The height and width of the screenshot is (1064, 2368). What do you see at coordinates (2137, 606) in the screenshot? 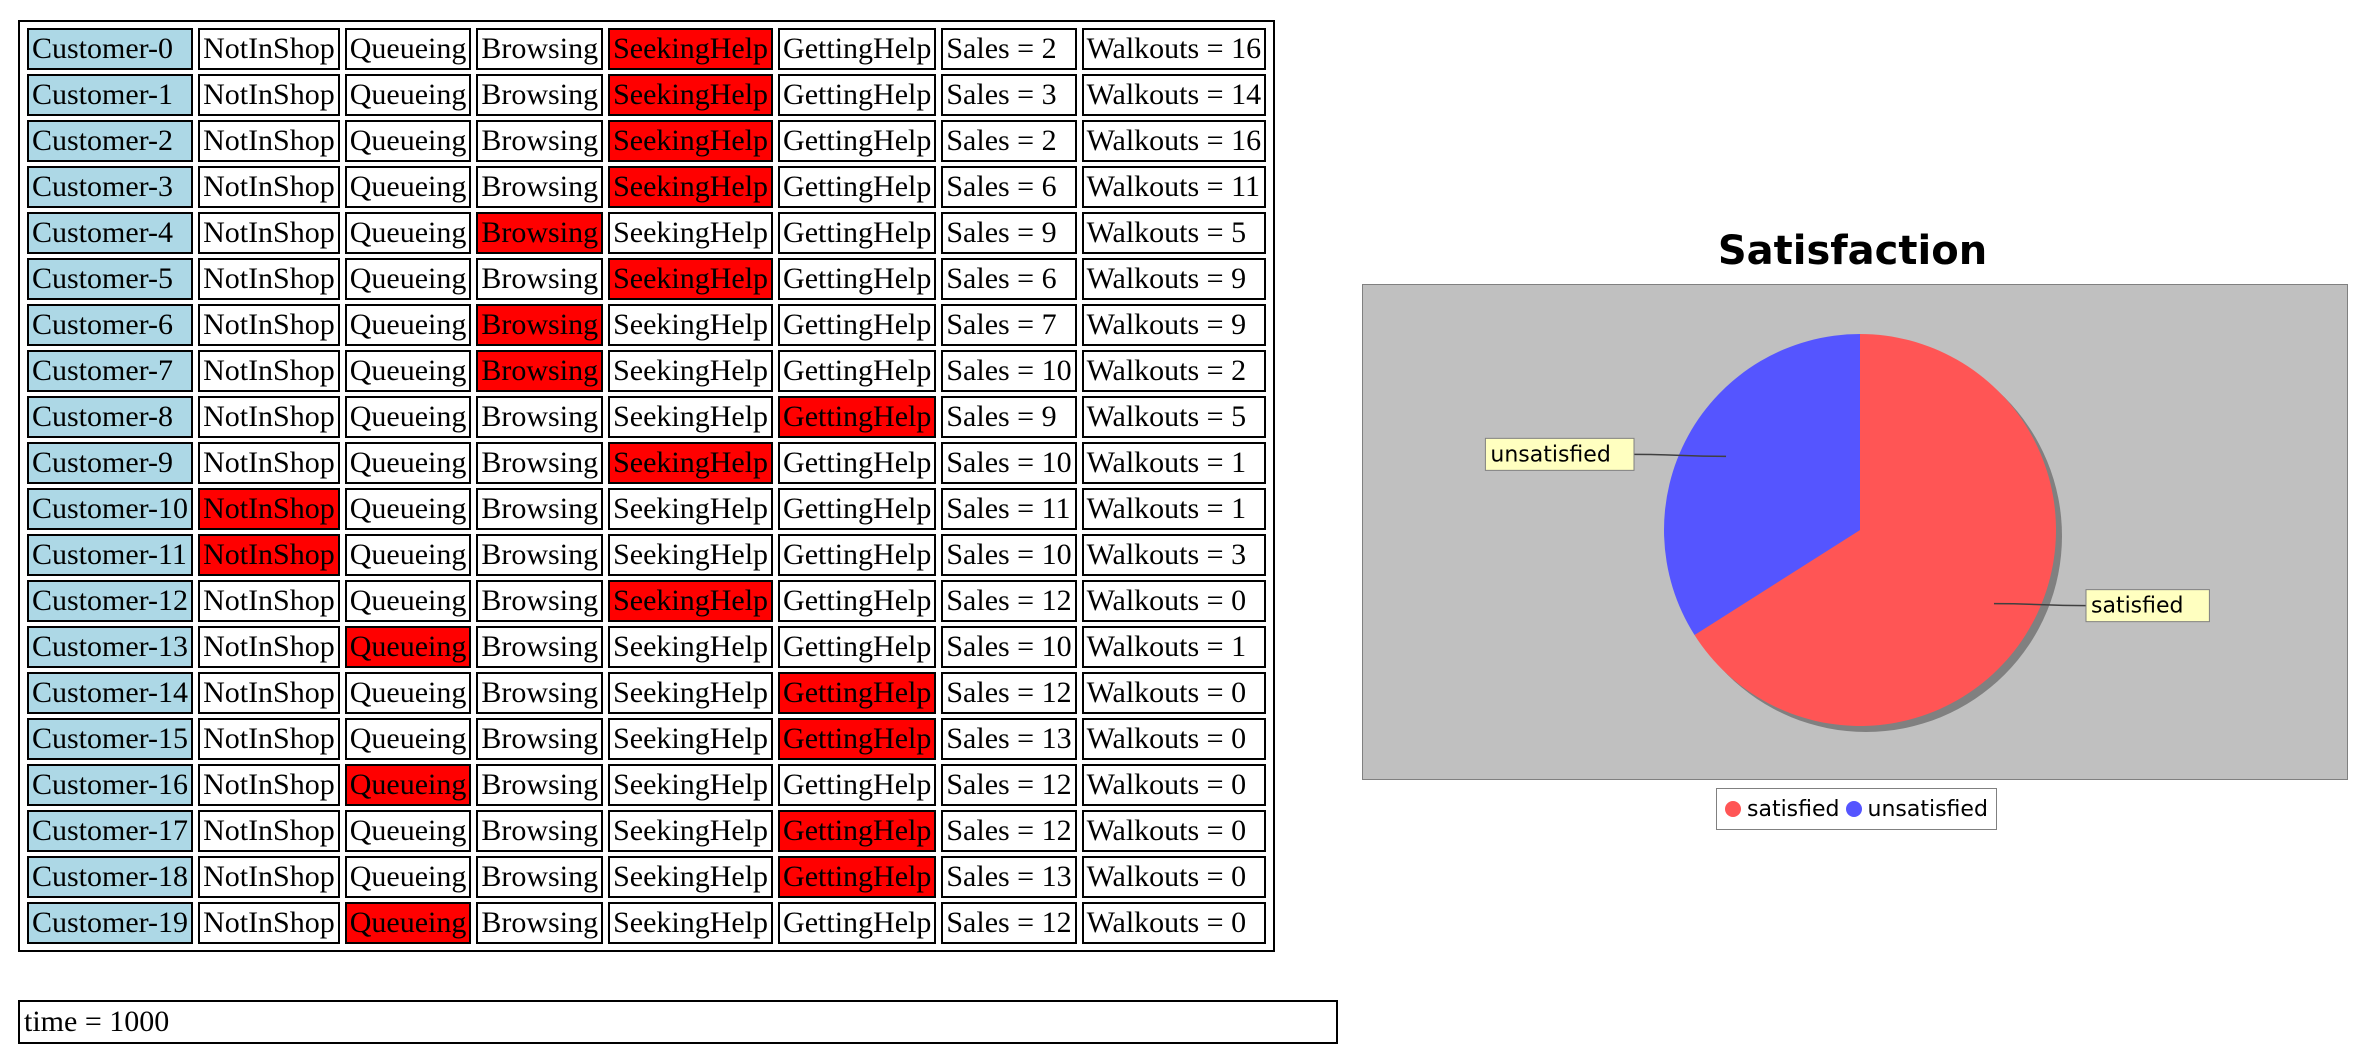
I see `pie-label-text: satisfied` at bounding box center [2137, 606].